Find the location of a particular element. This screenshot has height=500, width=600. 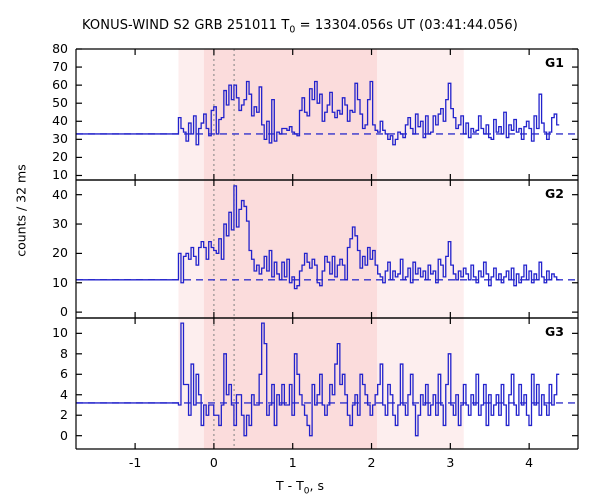

xlabel-subscript: 0 is located at coordinates (306, 491).